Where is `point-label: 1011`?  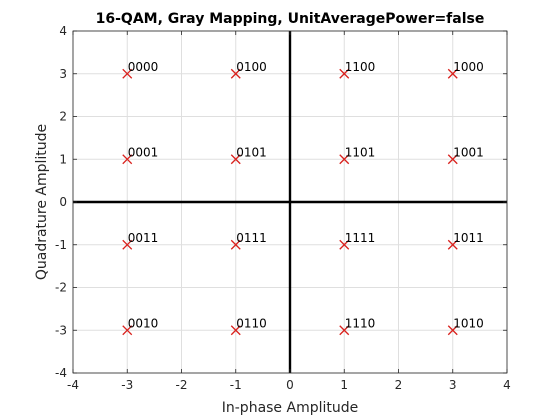
point-label: 1011 is located at coordinates (468, 238).